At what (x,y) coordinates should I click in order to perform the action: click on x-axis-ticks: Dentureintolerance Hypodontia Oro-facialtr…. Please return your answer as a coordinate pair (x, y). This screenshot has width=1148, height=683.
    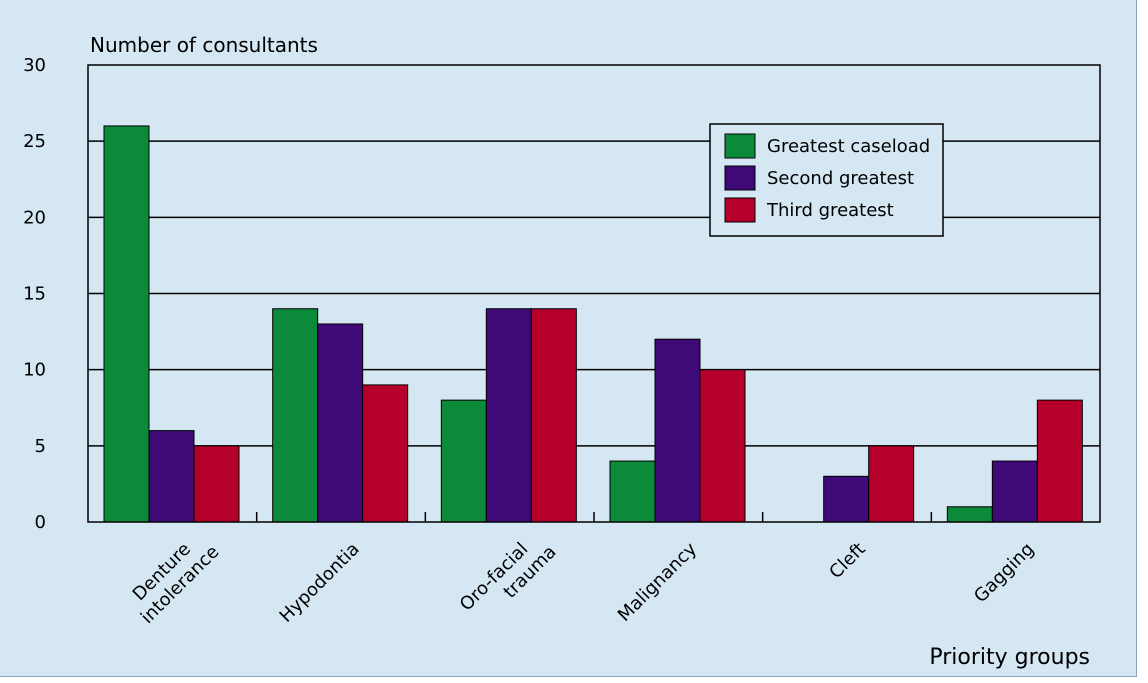
    Looking at the image, I should click on (579, 571).